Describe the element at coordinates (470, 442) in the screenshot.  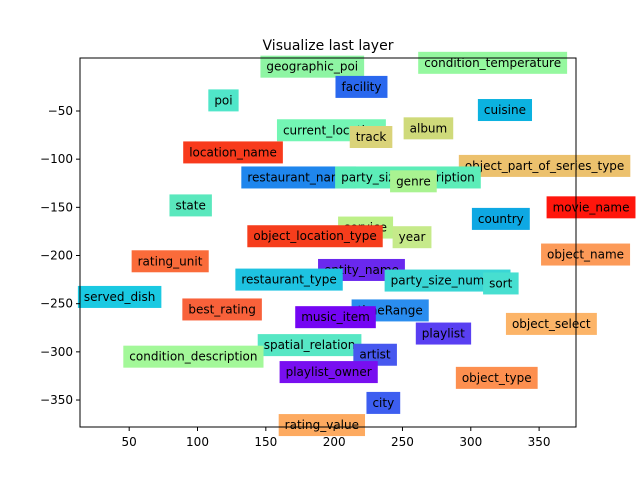
I see `x-tick-label: 300` at that location.